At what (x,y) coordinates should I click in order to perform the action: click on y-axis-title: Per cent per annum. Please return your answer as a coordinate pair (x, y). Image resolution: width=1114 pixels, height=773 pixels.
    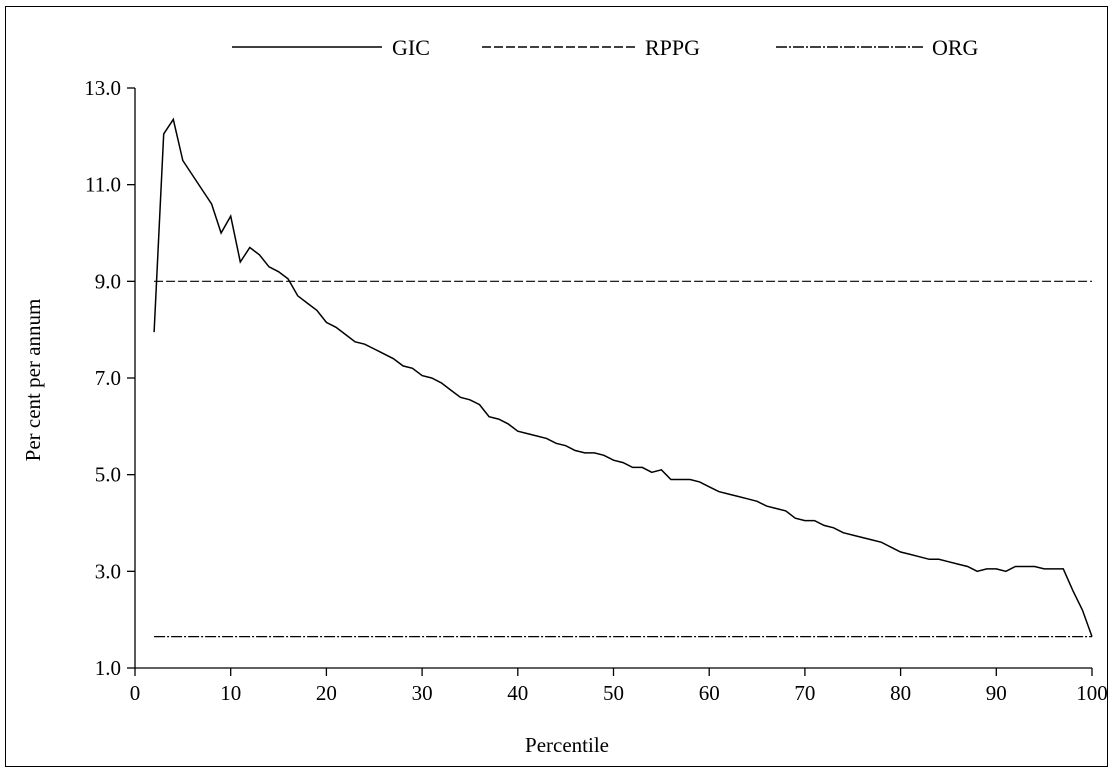
    Looking at the image, I should click on (33, 380).